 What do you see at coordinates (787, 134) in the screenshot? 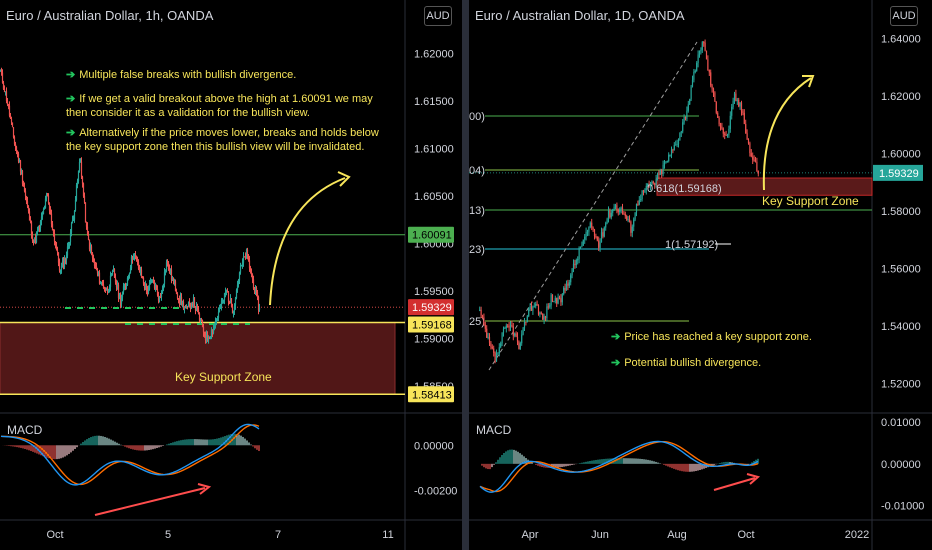
I see `right-bullish-arrow` at bounding box center [787, 134].